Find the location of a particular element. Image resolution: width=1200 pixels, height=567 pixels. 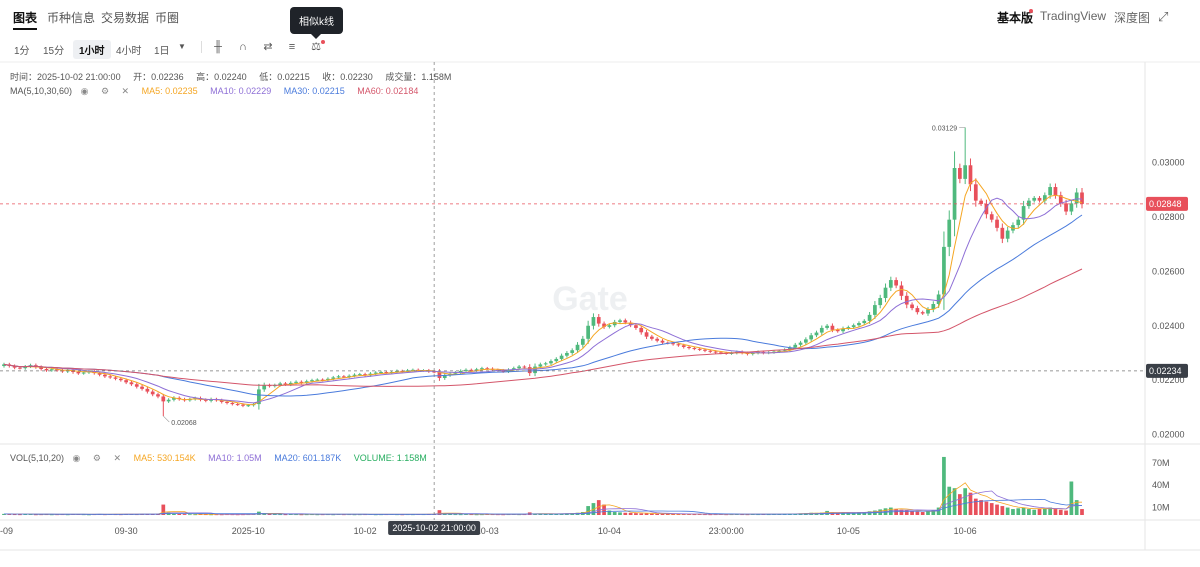

close-icon: ✕ is located at coordinates (125, 91).